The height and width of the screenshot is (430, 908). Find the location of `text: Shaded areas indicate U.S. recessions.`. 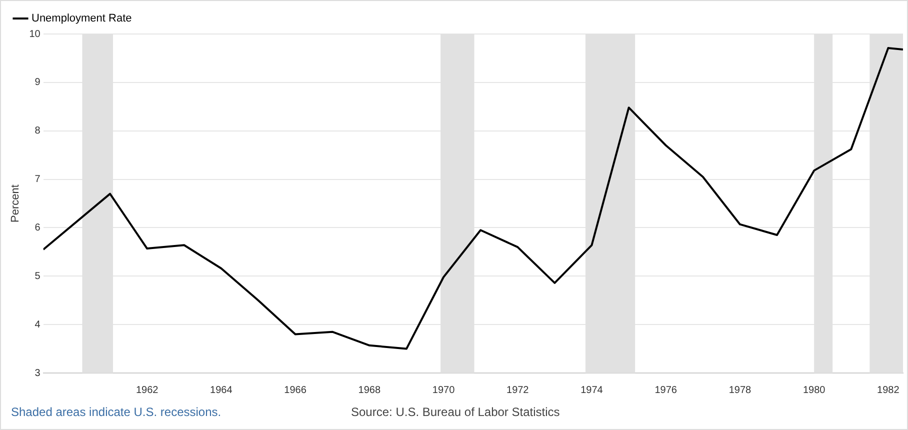

text: Shaded areas indicate U.S. recessions. is located at coordinates (116, 412).